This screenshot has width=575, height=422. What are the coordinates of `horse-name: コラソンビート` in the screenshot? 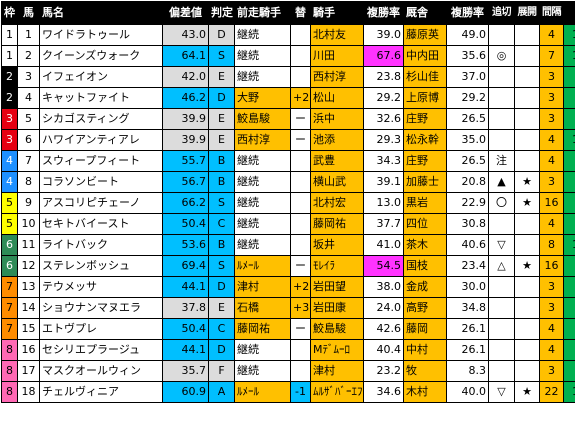 It's located at (101, 182).